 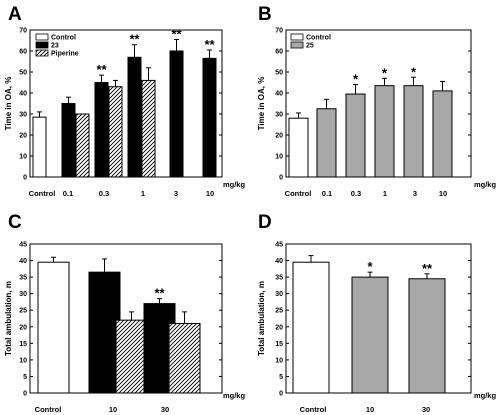 I want to click on legend-label: Piperine, so click(x=65, y=54).